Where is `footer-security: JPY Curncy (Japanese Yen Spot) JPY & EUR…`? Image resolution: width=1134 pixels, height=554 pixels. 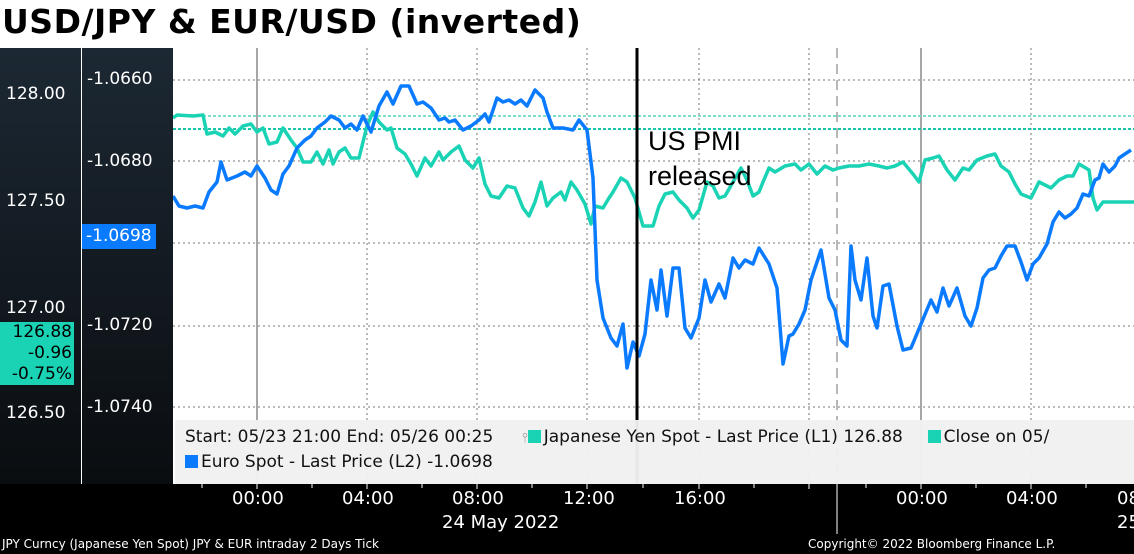
footer-security: JPY Curncy (Japanese Yen Spot) JPY & EUR… is located at coordinates (190, 544).